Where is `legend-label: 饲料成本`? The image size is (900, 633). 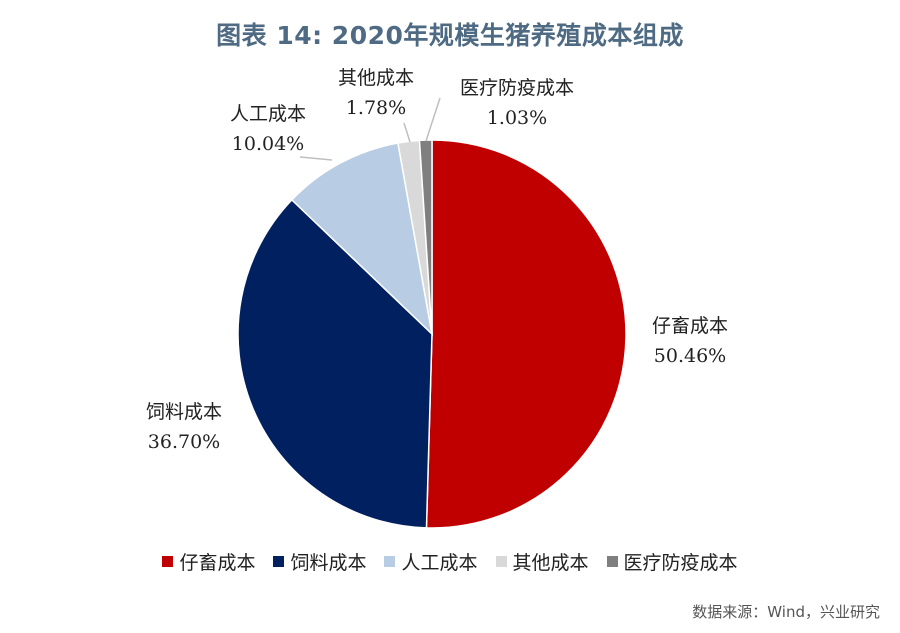
legend-label: 饲料成本 is located at coordinates (328, 563).